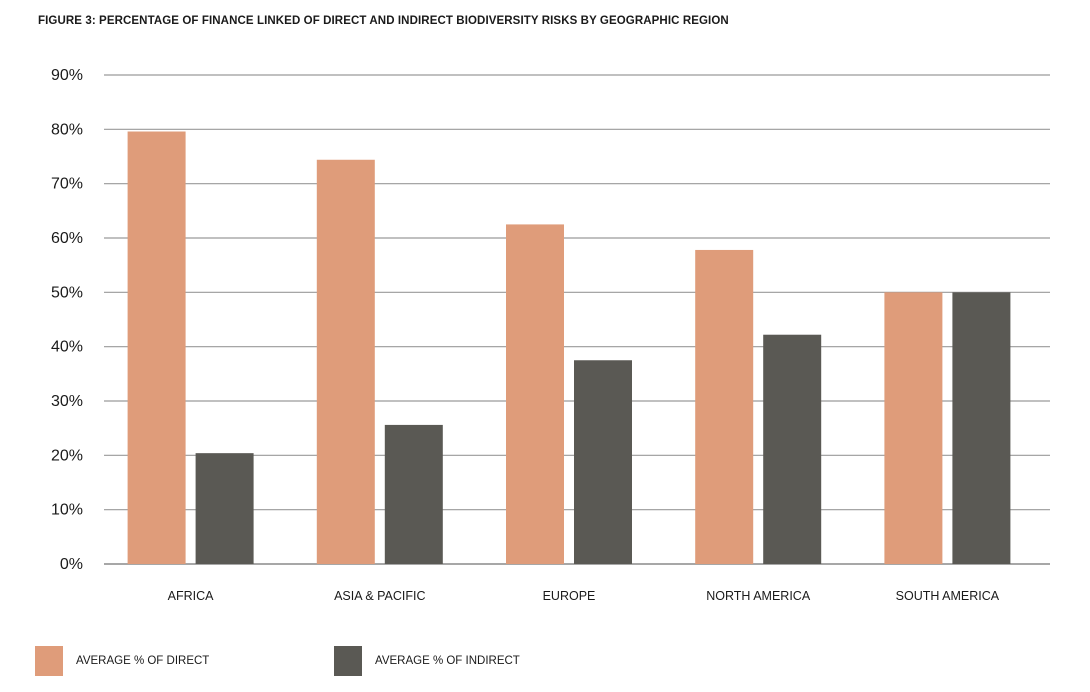 The image size is (1090, 692). What do you see at coordinates (379, 596) in the screenshot?
I see `x-category-label: ASIA & PACIFIC` at bounding box center [379, 596].